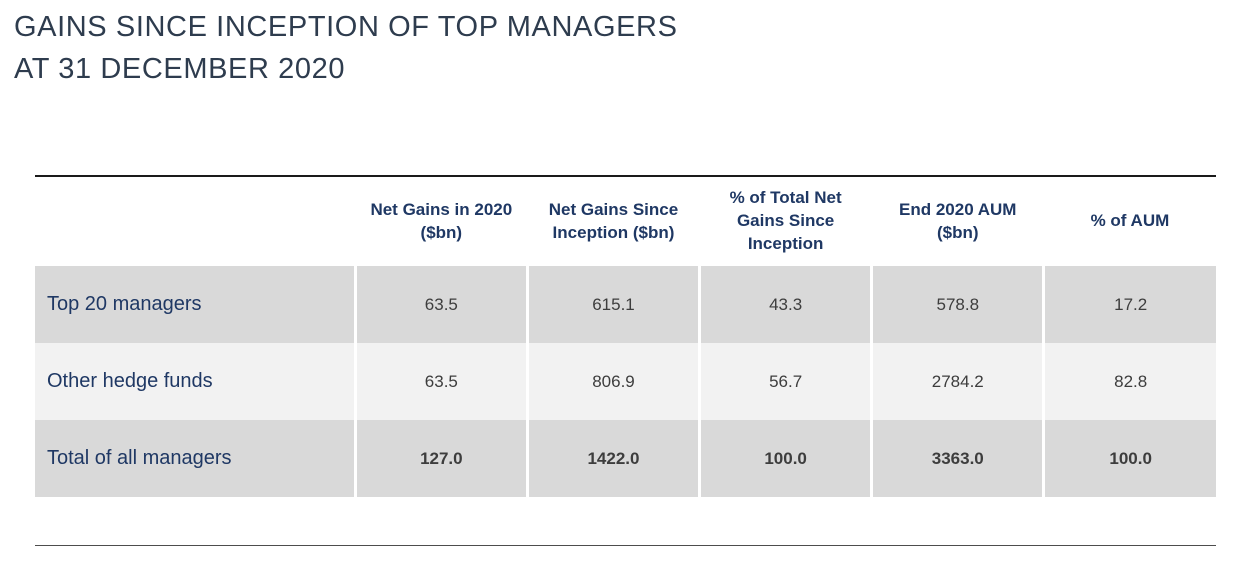 The height and width of the screenshot is (562, 1252). Describe the element at coordinates (441, 221) in the screenshot. I see `column-header-net-gains-2020: Net Gains in 2020 ($bn)` at that location.